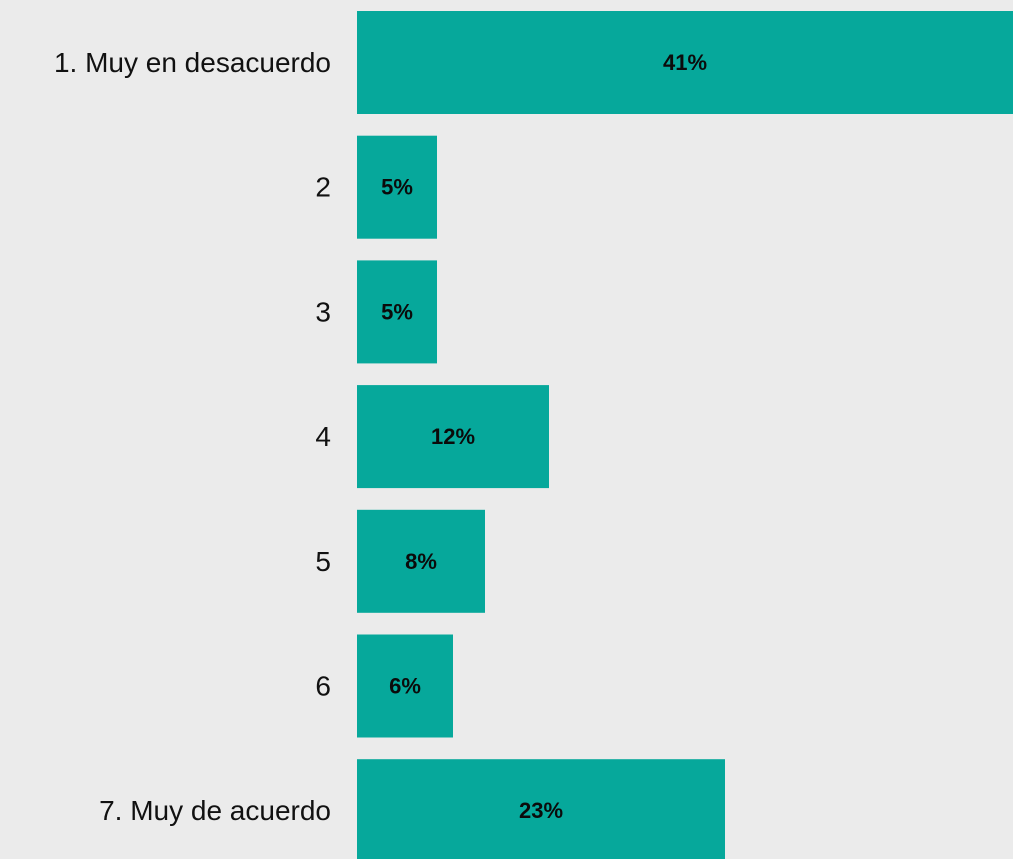  Describe the element at coordinates (323, 561) in the screenshot. I see `category-label-5: 5` at that location.